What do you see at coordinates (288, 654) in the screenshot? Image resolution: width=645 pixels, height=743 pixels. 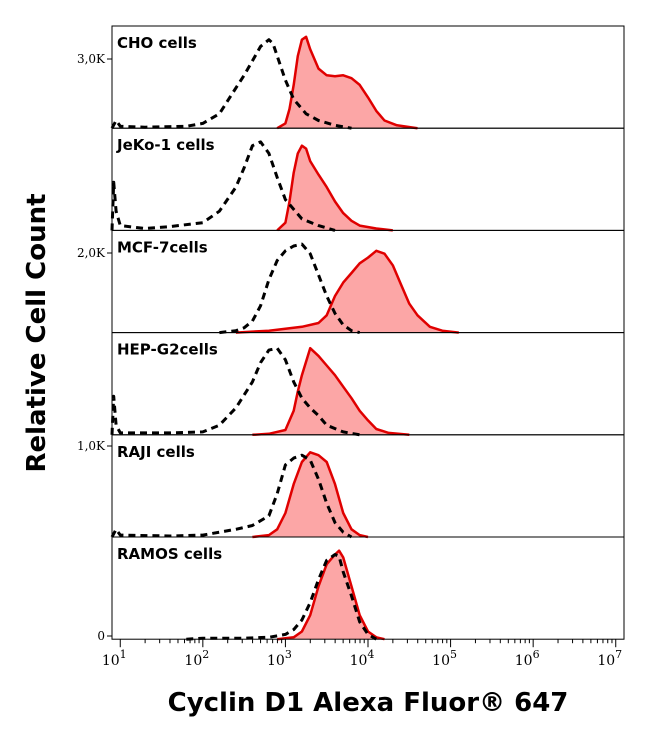 I see `x-tick-exp: 3` at bounding box center [288, 654].